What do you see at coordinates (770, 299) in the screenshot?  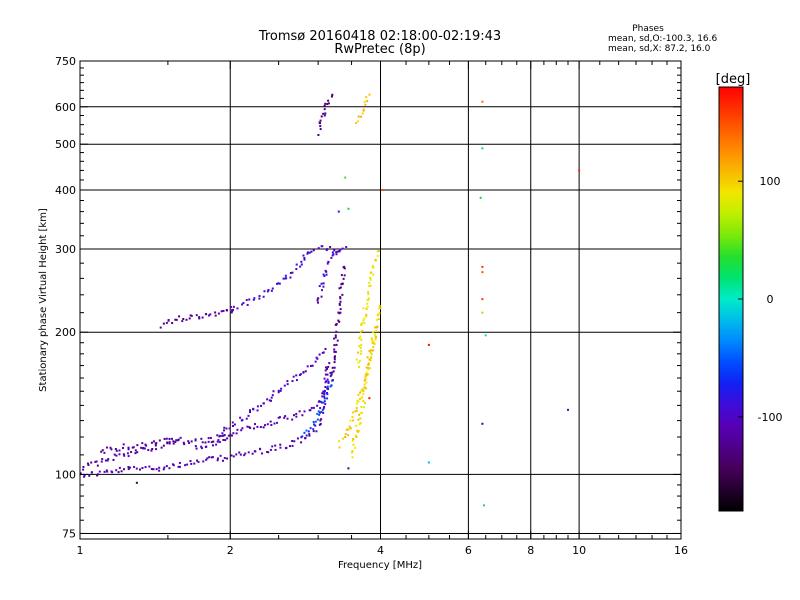 I see `colorbar-tick-label: 0` at bounding box center [770, 299].